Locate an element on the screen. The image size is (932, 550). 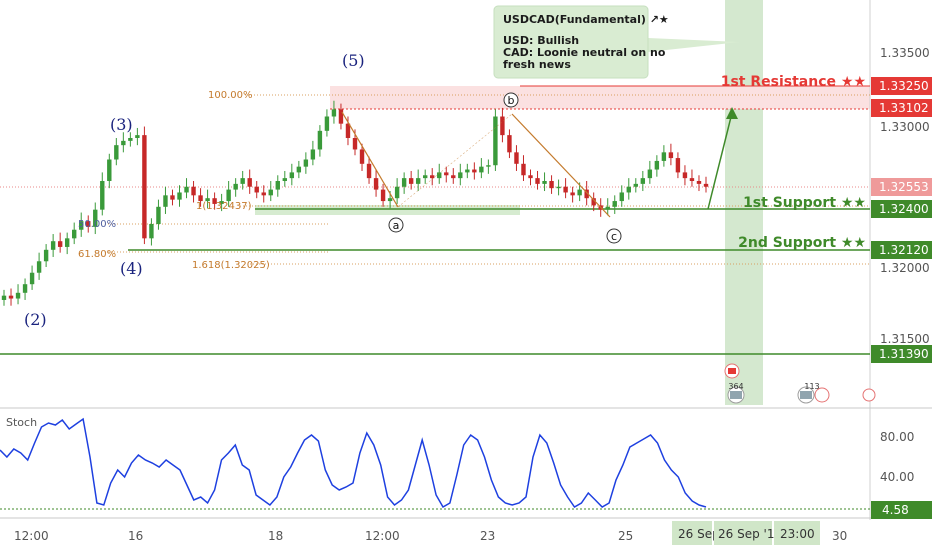
time-tick: 23 is located at coordinates (487, 536).